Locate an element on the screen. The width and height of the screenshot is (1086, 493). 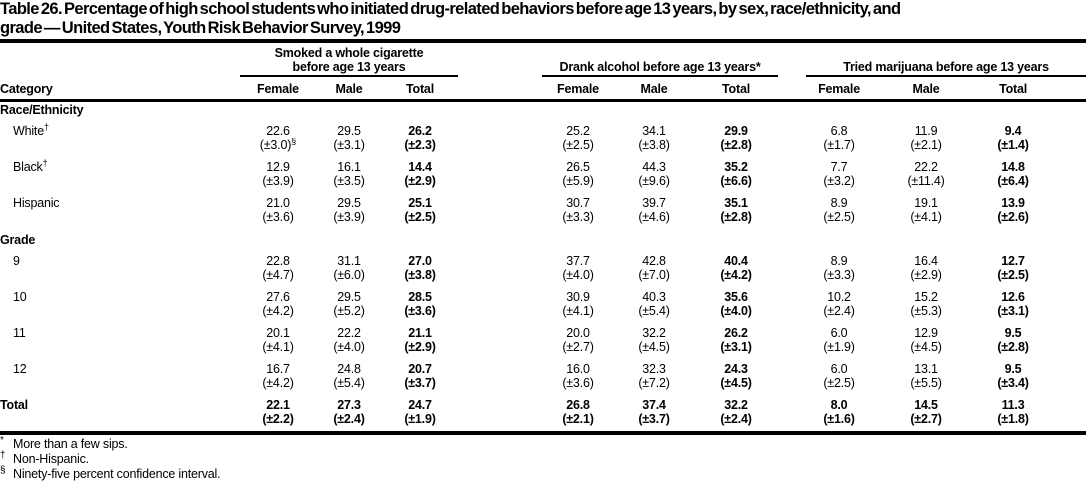
marijuana-total-header: Total is located at coordinates (1027, 89).